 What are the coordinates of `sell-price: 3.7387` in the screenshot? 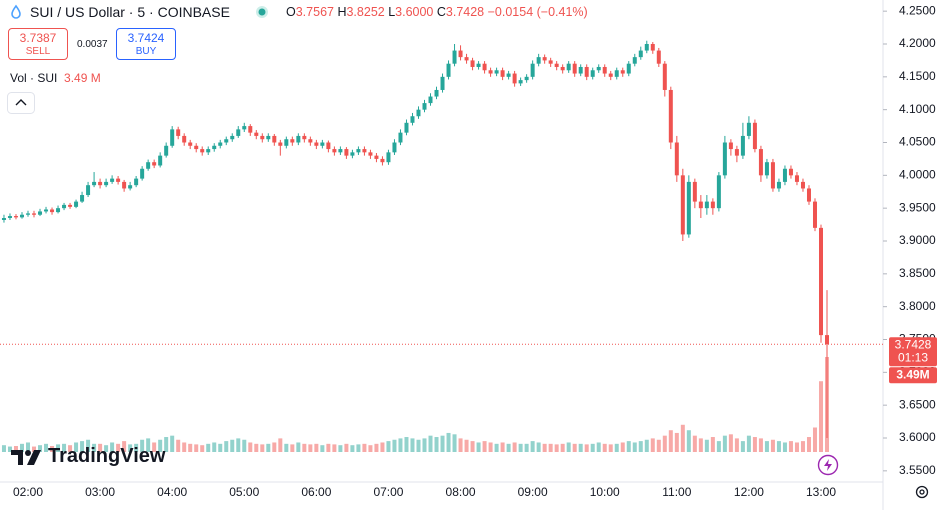 It's located at (38, 38).